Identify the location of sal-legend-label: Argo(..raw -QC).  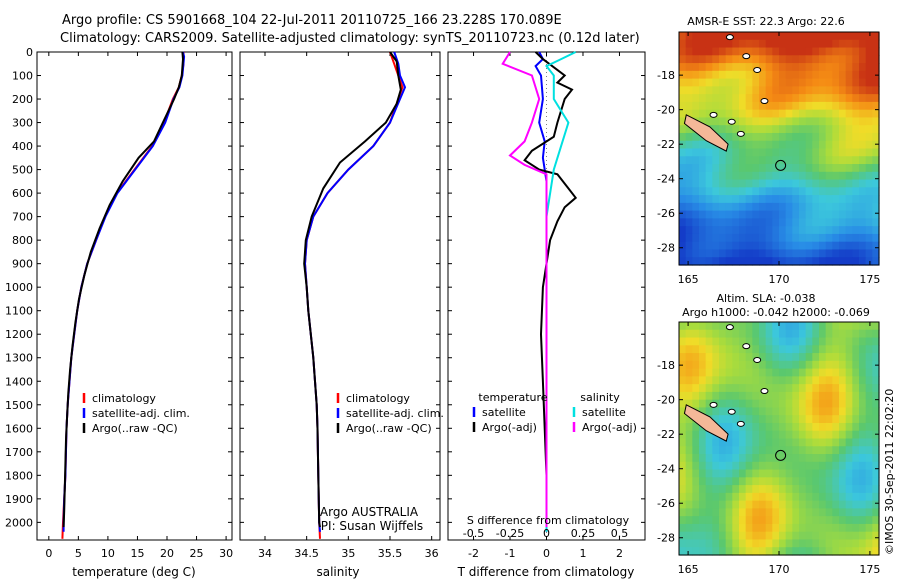
(389, 428).